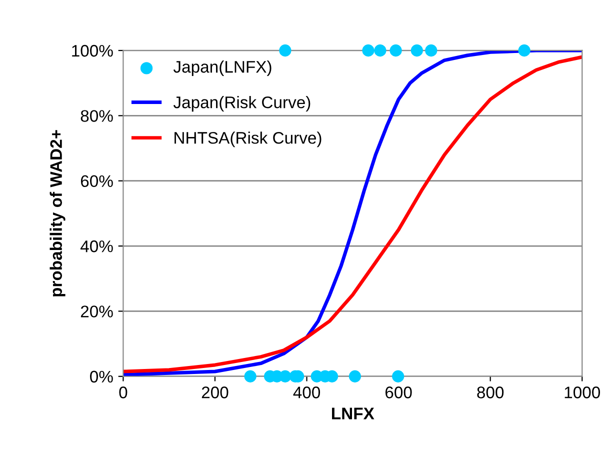  What do you see at coordinates (248, 140) in the screenshot?
I see `legend-label: NHTSA(Risk Curve)` at bounding box center [248, 140].